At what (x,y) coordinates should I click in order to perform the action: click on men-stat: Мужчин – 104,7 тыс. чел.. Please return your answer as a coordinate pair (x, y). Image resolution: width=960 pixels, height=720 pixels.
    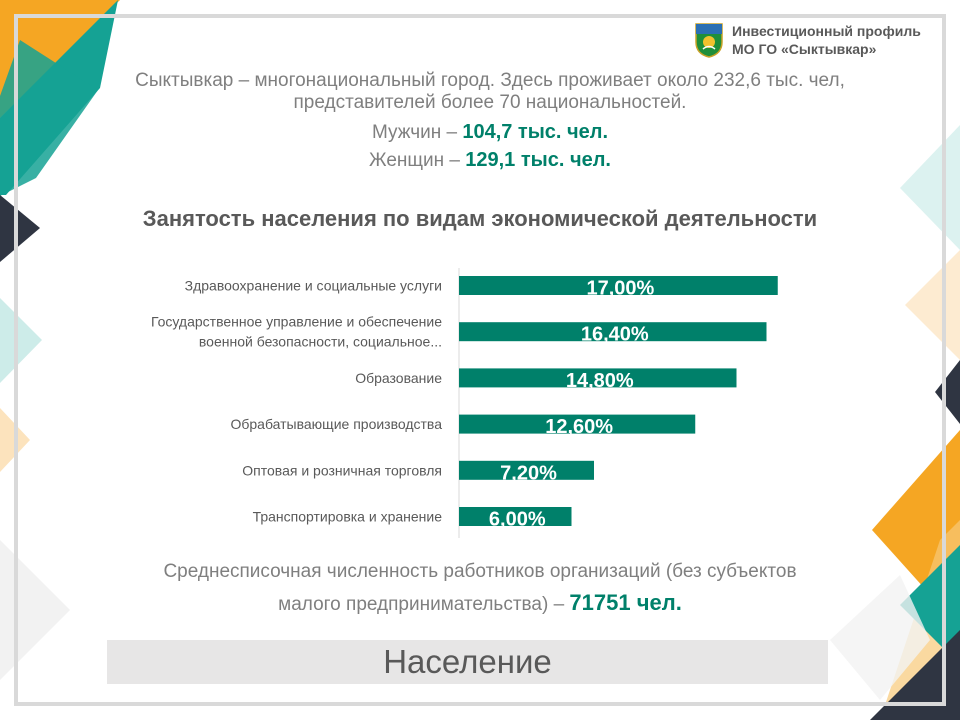
    Looking at the image, I should click on (490, 132).